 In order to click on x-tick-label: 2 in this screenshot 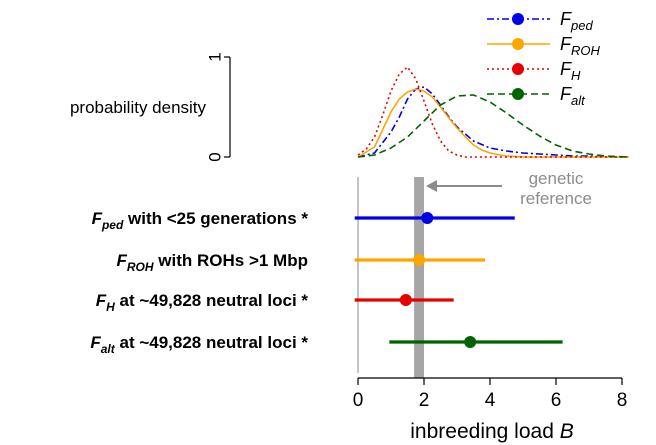, I will do `click(424, 400)`.